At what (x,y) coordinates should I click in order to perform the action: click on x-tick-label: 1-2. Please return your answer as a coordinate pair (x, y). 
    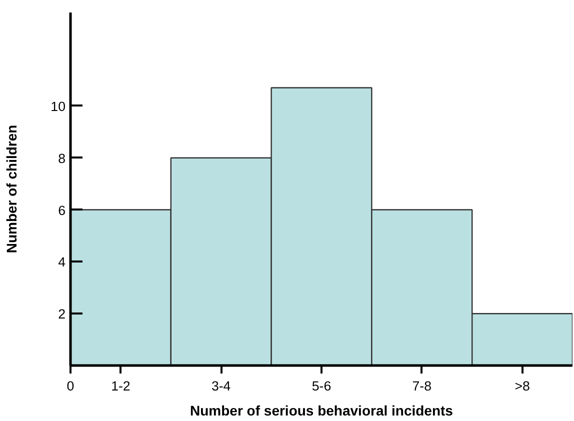
    Looking at the image, I should click on (120, 386).